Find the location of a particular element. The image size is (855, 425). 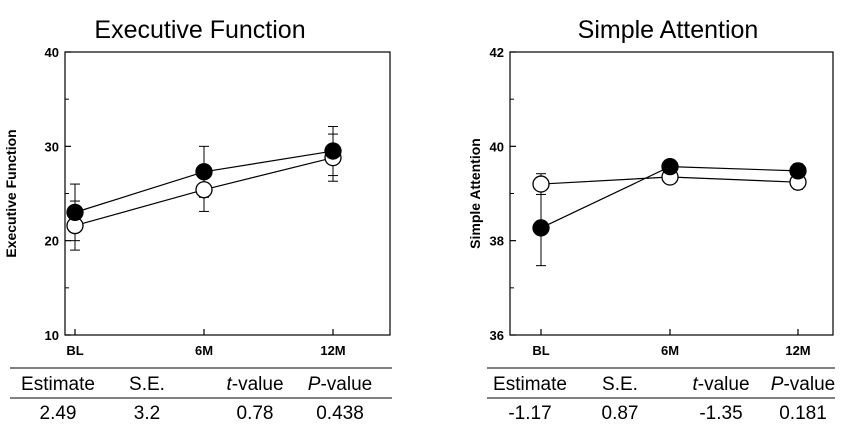

y-tick-label: 10 is located at coordinates (52, 335).